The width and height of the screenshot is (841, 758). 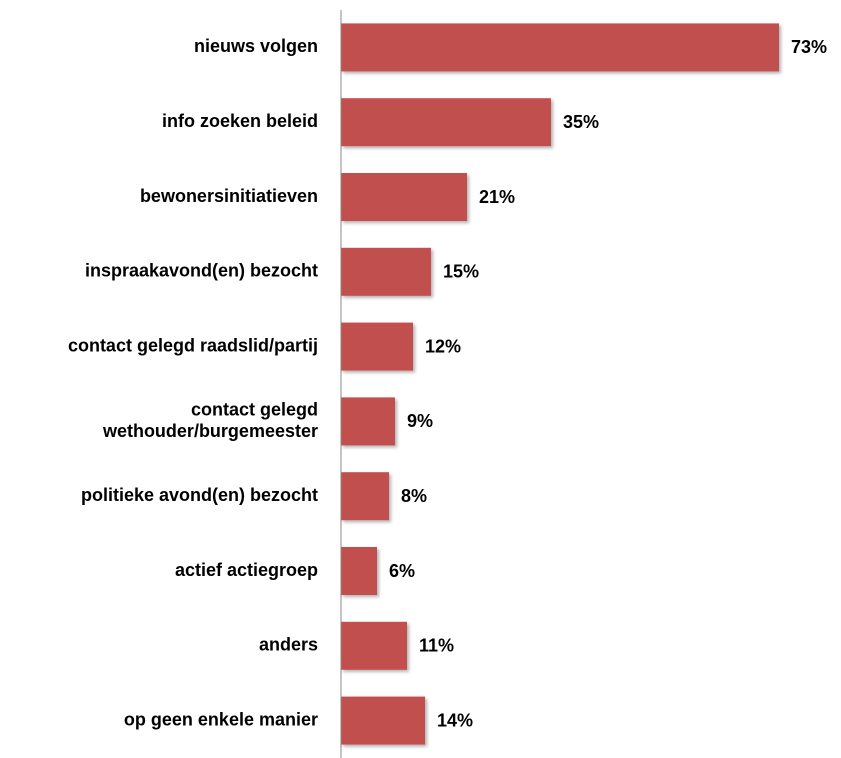 I want to click on value-label: 14%, so click(x=455, y=720).